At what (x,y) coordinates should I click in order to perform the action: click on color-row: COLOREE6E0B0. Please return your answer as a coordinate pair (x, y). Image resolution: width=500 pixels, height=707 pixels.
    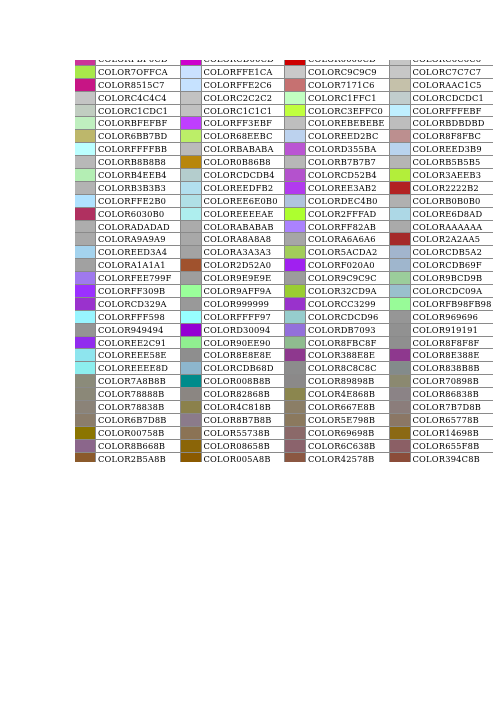
    Looking at the image, I should click on (232, 201).